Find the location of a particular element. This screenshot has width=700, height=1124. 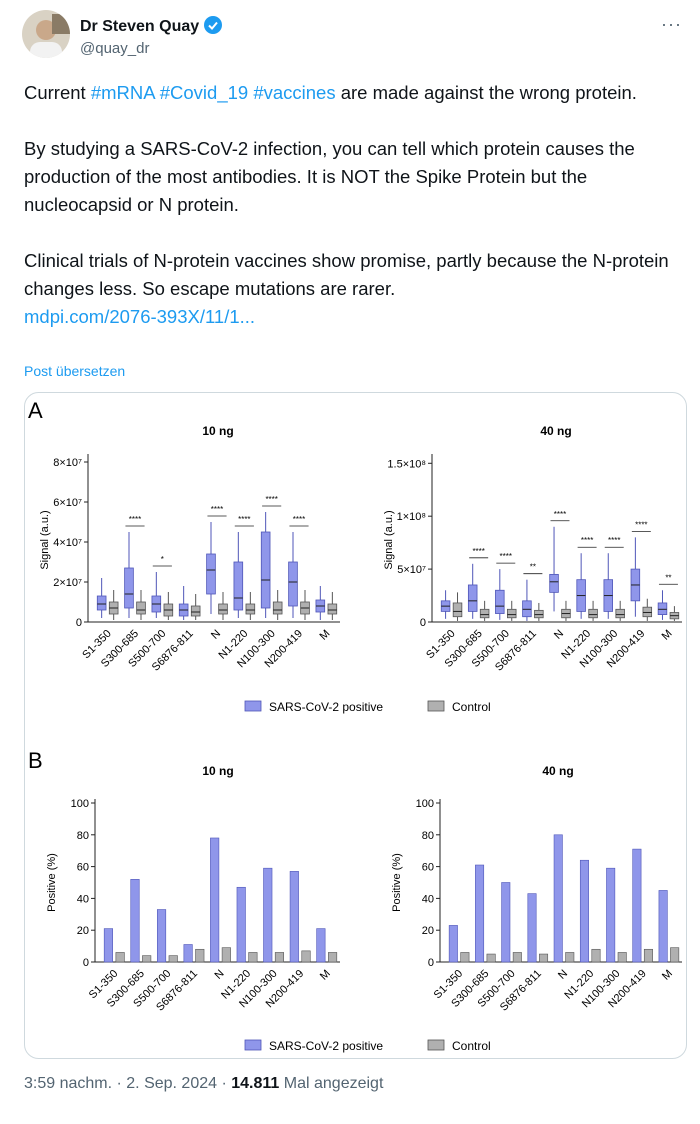

timestamp: 3:59 nachm. · 2. Sep. 2024 · is located at coordinates (125, 1083).